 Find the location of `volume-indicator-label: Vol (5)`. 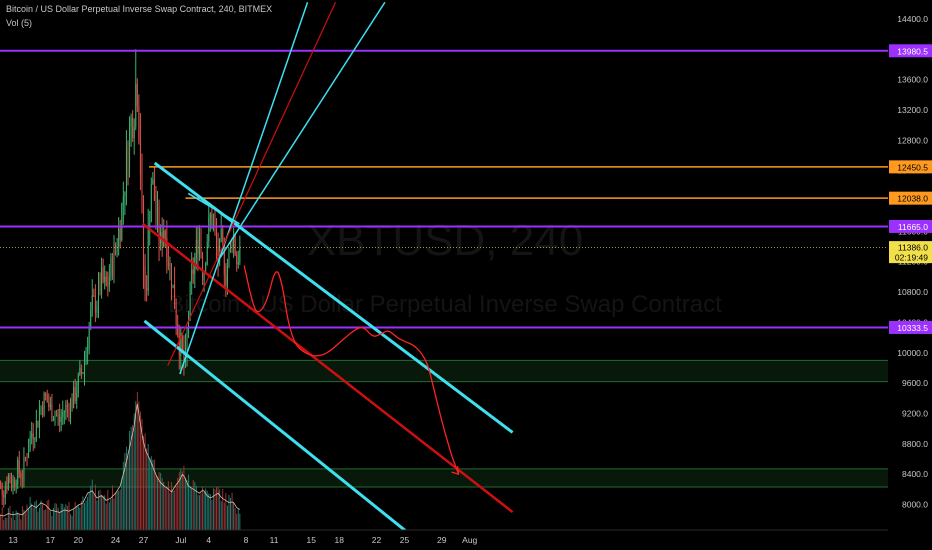

volume-indicator-label: Vol (5) is located at coordinates (19, 23).